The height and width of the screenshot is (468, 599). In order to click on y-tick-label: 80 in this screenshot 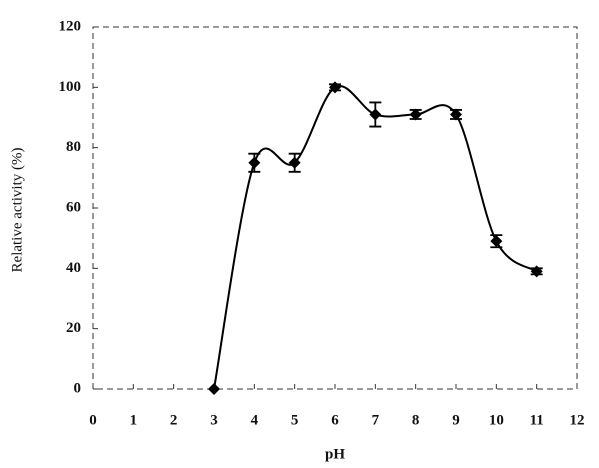, I will do `click(73, 147)`.